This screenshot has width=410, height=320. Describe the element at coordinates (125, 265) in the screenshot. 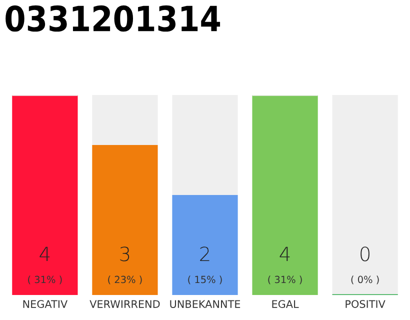

I see `data-label: 3 ( 23% )` at that location.